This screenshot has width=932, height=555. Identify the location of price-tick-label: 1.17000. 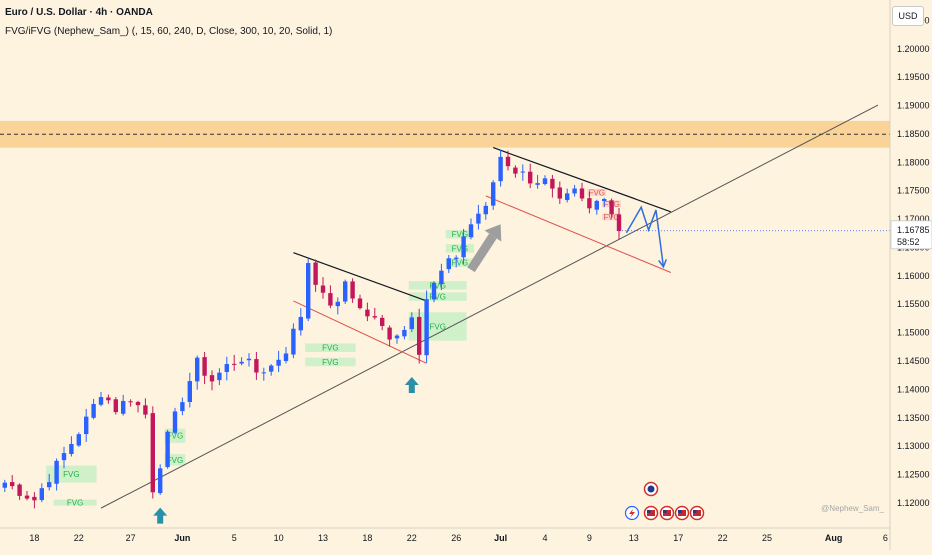
(913, 219).